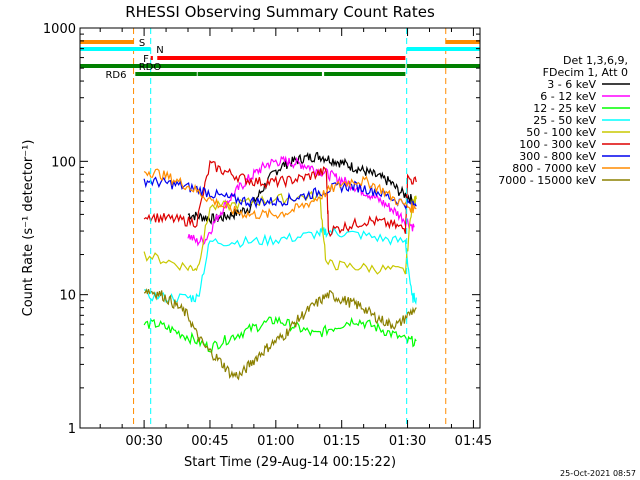 Image resolution: width=640 pixels, height=480 pixels. I want to click on x-tick-label: 01:30, so click(407, 441).